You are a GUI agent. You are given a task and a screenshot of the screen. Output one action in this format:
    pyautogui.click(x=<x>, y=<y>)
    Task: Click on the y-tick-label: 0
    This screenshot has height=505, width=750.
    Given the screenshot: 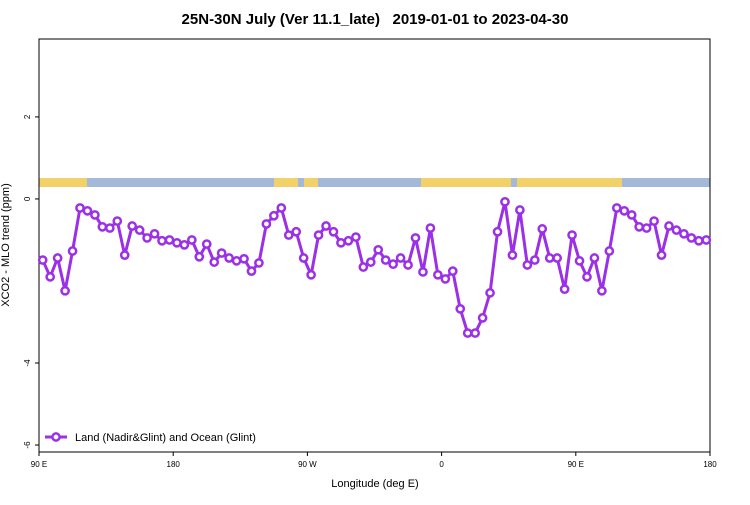 What is the action you would take?
    pyautogui.click(x=27, y=198)
    